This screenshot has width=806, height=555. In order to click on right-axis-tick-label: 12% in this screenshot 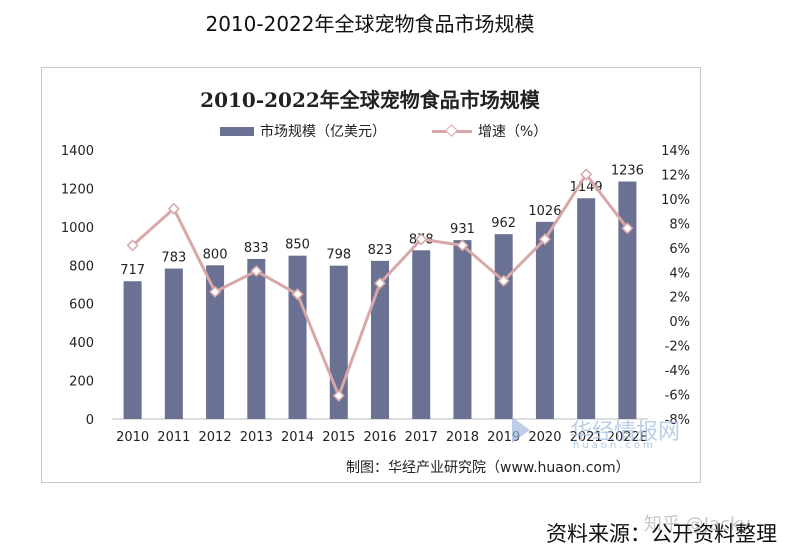, I will do `click(675, 175)`.